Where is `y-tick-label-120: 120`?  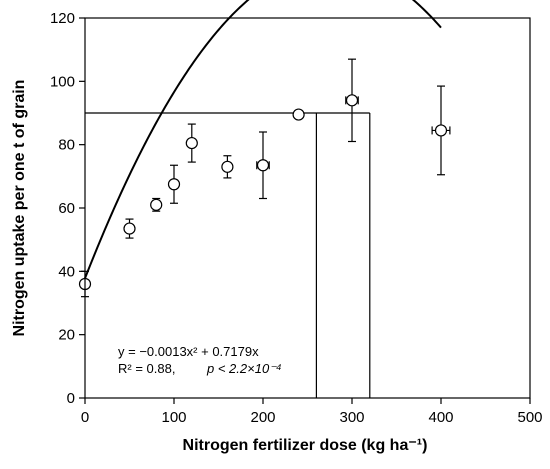 y-tick-label-120: 120 is located at coordinates (62, 18).